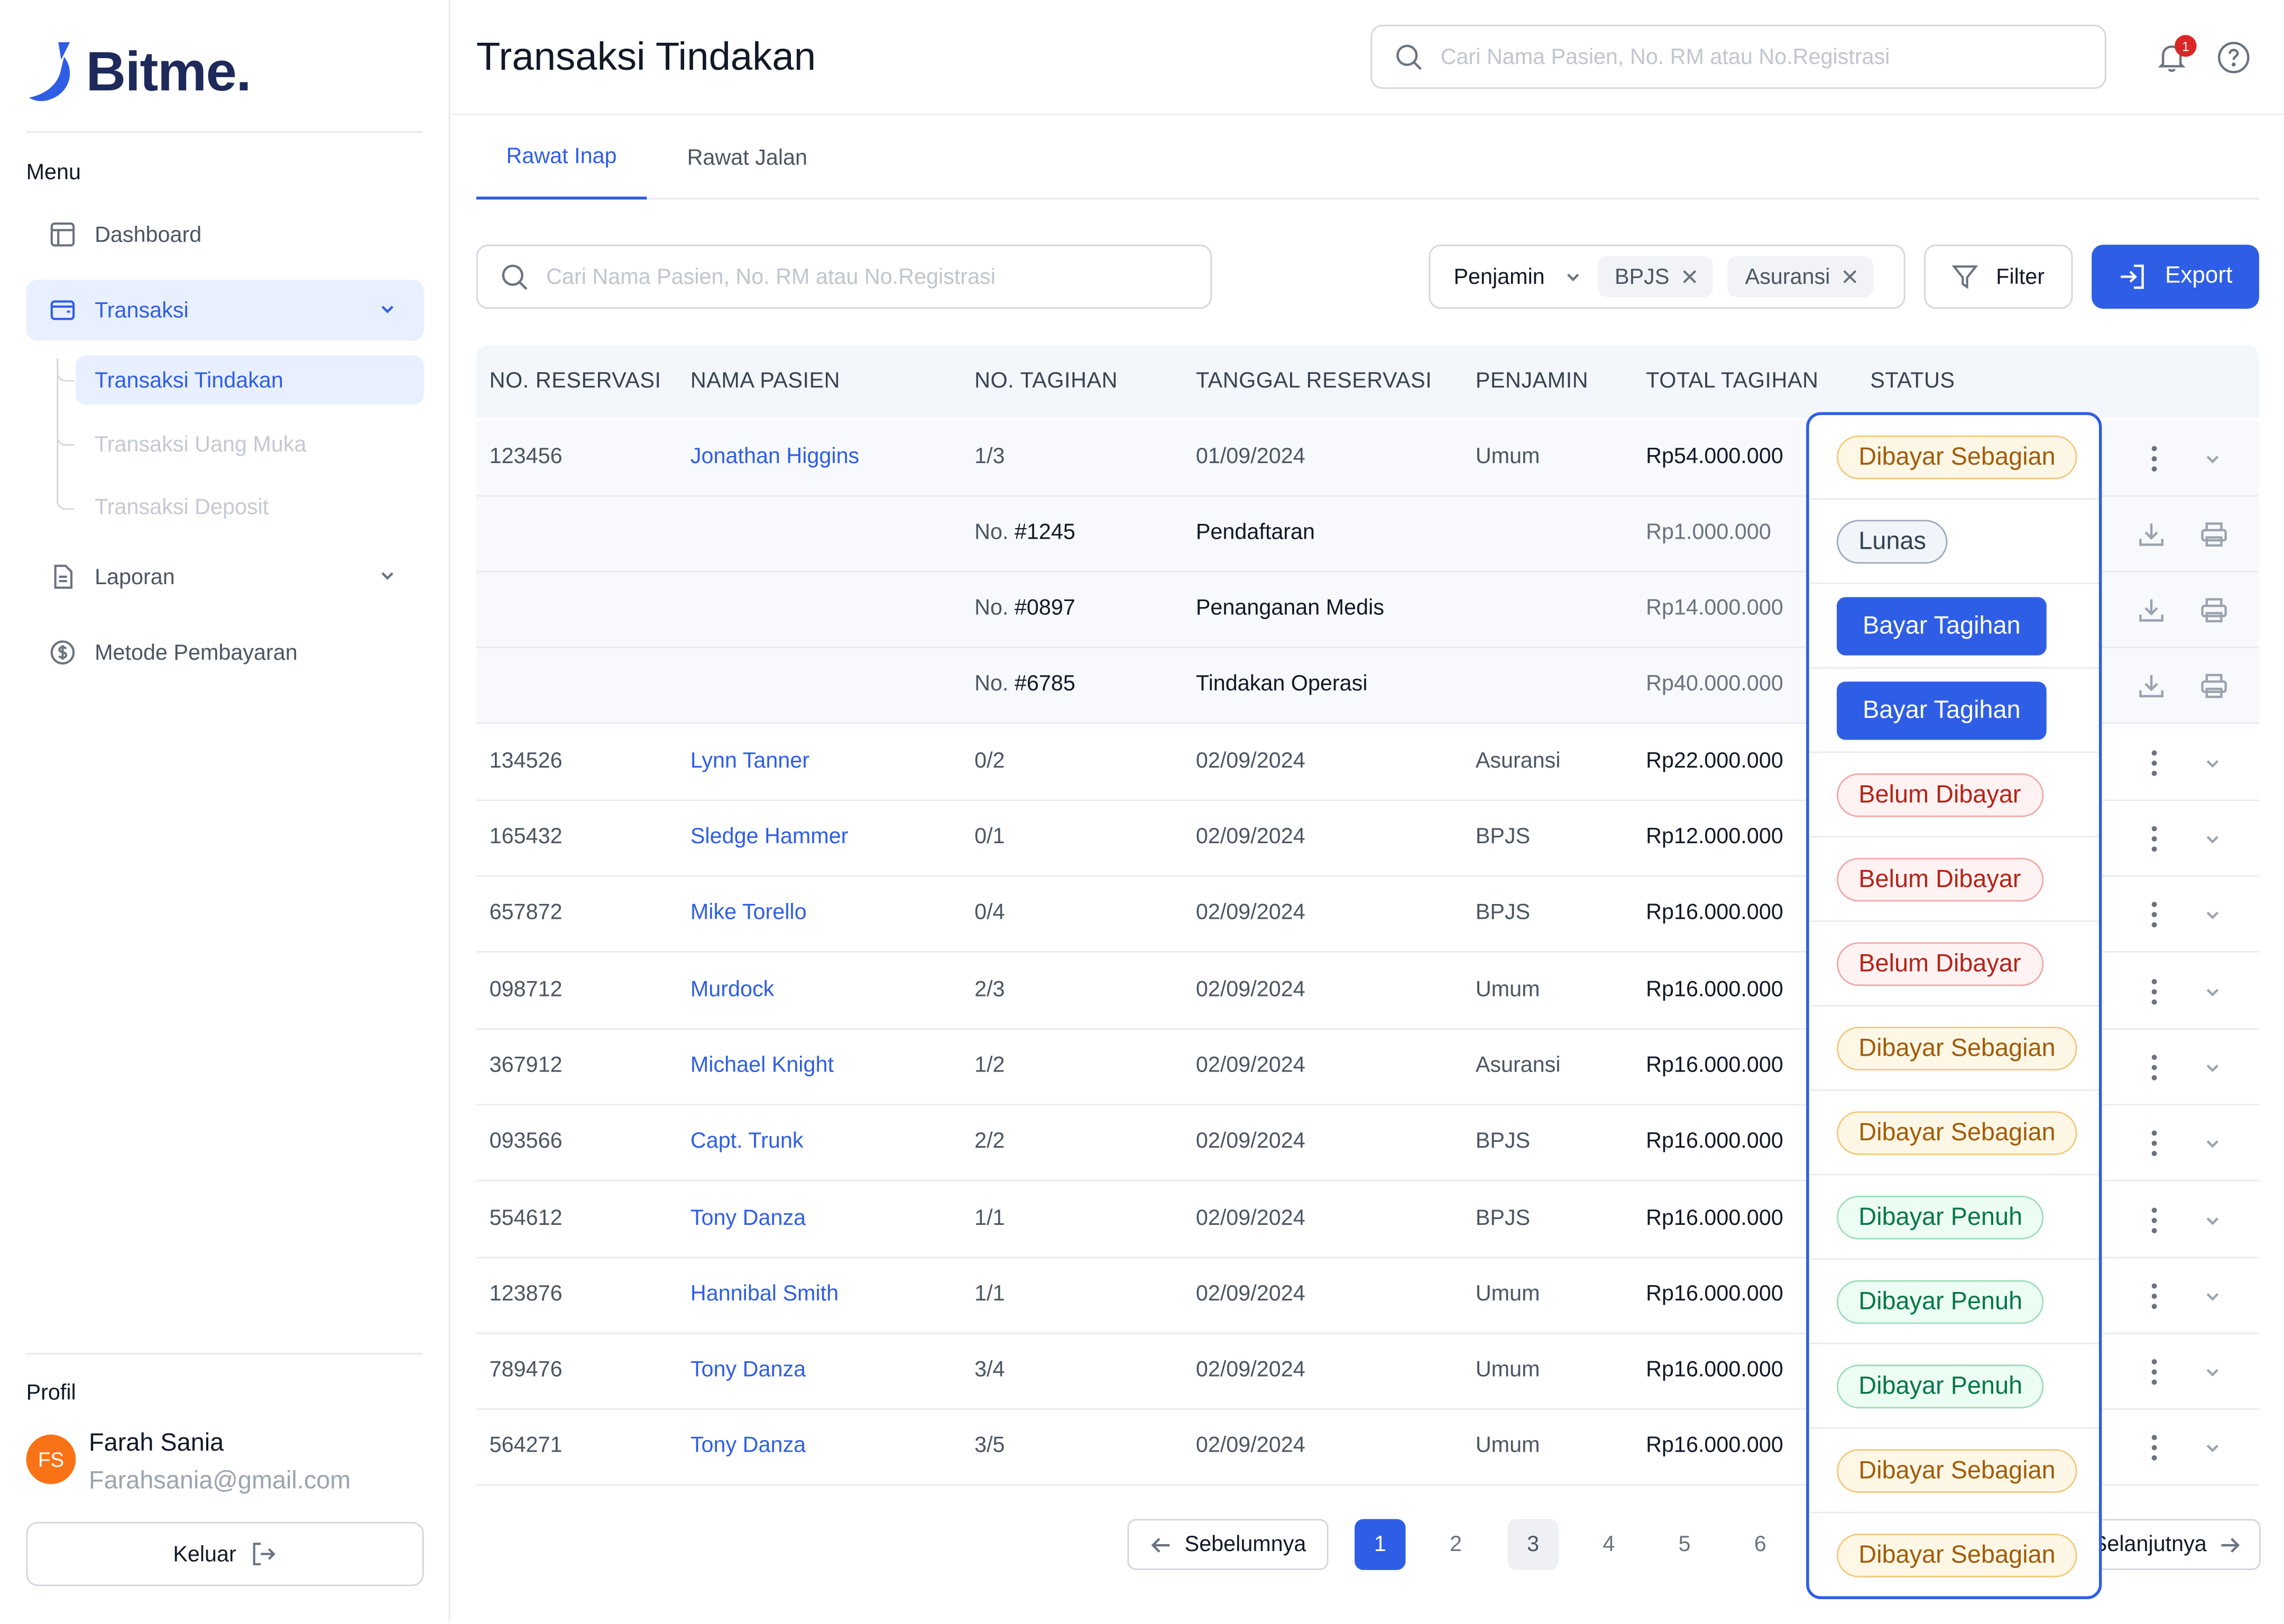 This screenshot has height=1624, width=2284. What do you see at coordinates (225, 652) in the screenshot?
I see `sidebar-item-metode-pembayaran: Metode Pembayaran` at bounding box center [225, 652].